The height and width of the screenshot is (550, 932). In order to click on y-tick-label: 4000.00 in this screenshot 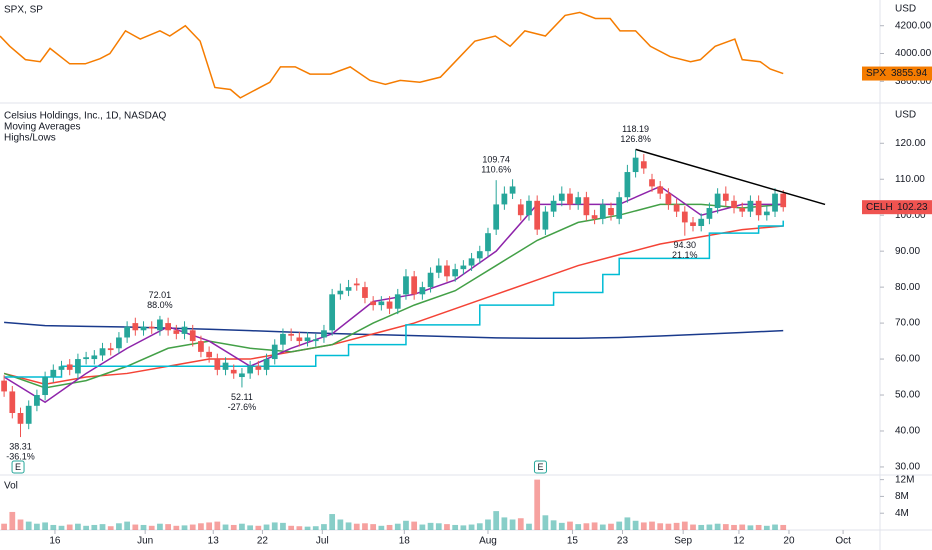, I will do `click(913, 53)`.